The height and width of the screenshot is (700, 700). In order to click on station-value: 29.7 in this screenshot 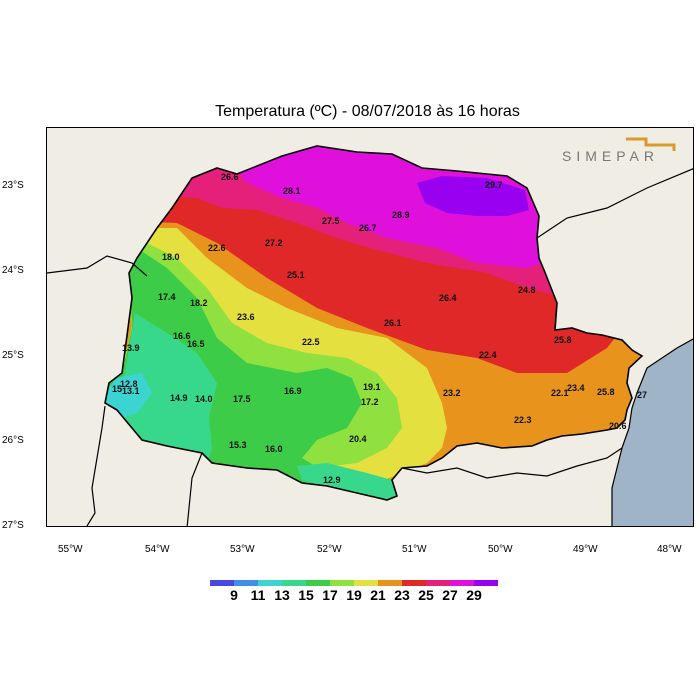, I will do `click(494, 185)`.